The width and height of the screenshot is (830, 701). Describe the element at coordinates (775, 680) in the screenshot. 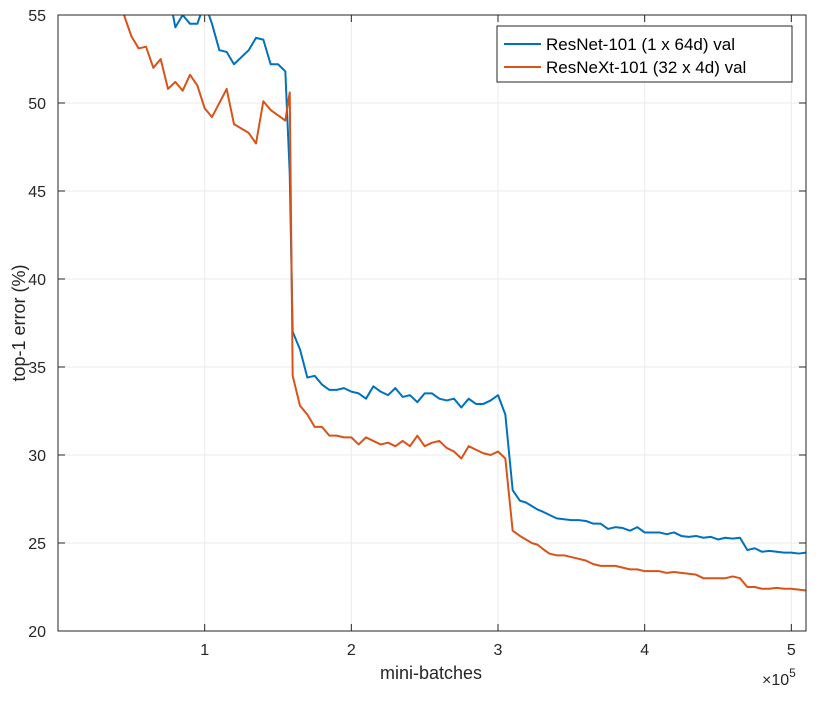

I see `x-axis-multiplier-base: ×10` at that location.